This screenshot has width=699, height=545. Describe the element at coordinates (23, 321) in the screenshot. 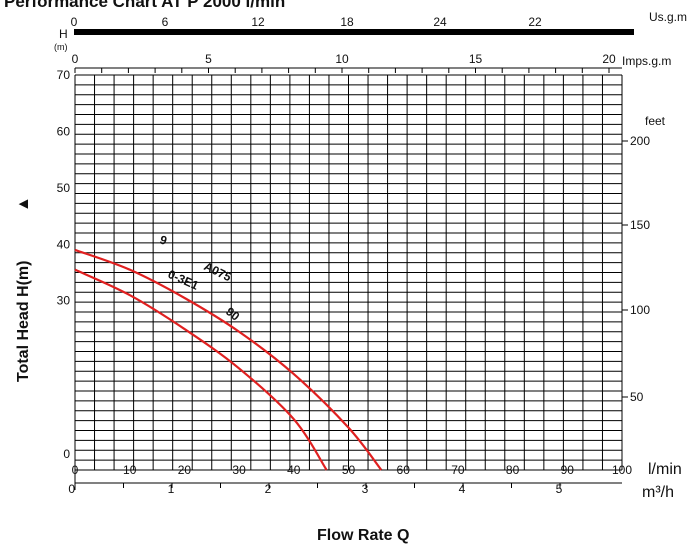

I see `y-axis-title: Total Head H(m)` at that location.